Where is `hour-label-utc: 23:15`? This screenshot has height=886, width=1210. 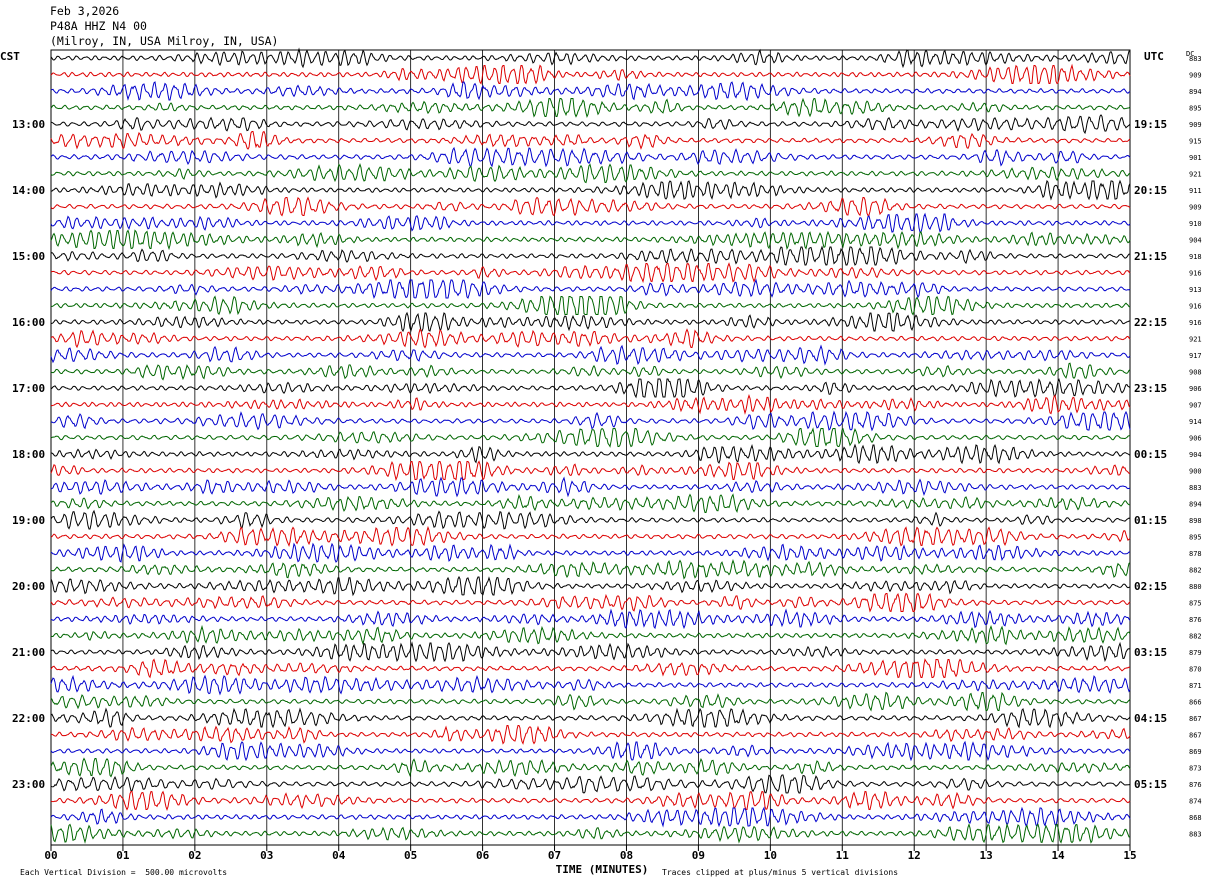 hour-label-utc: 23:15 is located at coordinates (1150, 388).